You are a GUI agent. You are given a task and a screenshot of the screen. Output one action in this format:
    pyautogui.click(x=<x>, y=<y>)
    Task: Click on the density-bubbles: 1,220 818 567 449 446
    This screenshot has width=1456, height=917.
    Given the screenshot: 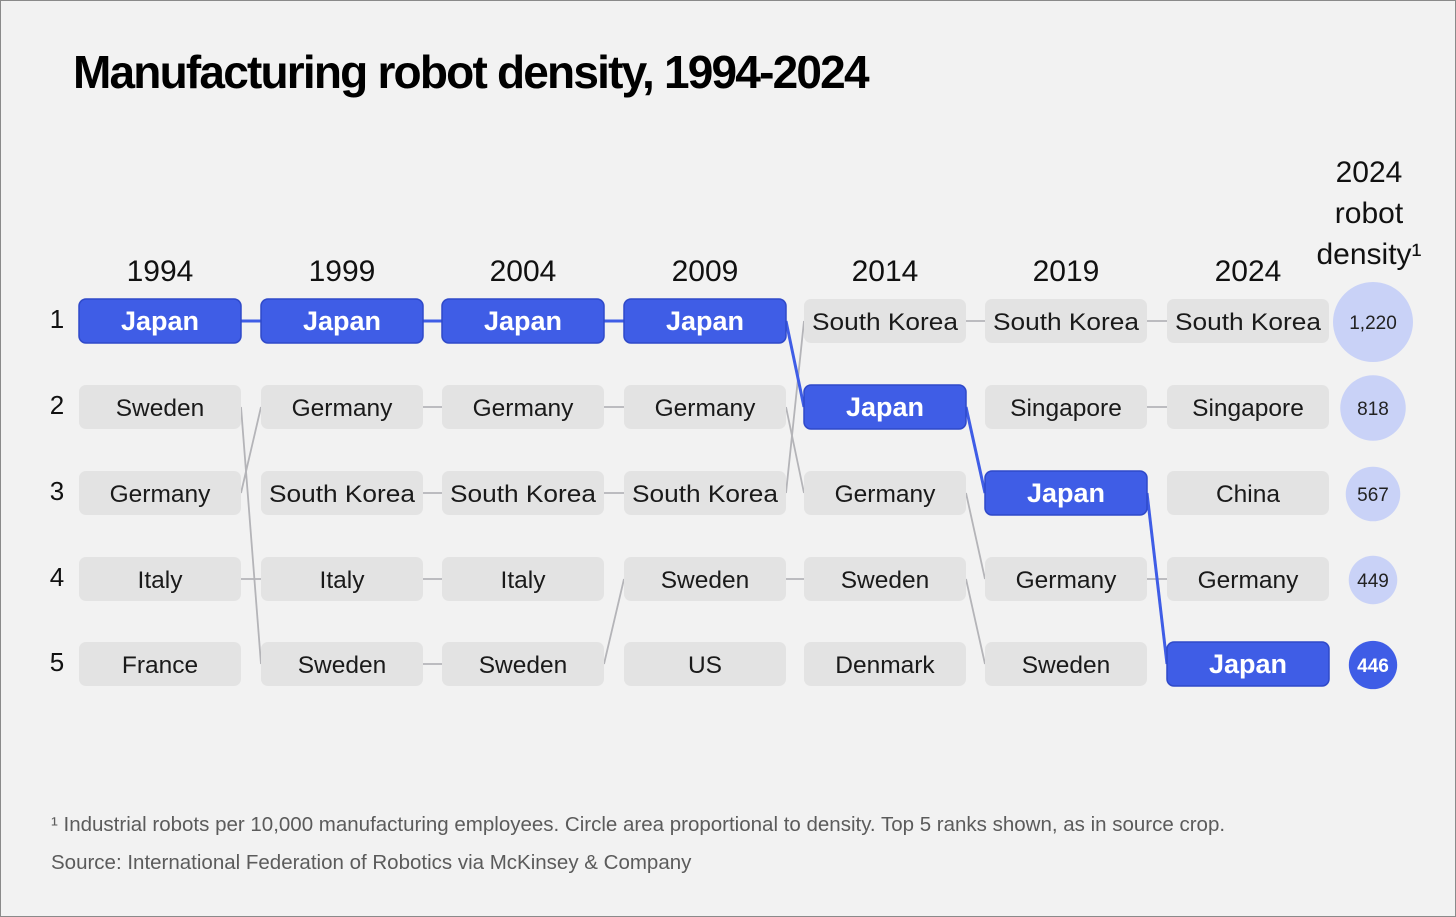 What is the action you would take?
    pyautogui.click(x=1373, y=486)
    